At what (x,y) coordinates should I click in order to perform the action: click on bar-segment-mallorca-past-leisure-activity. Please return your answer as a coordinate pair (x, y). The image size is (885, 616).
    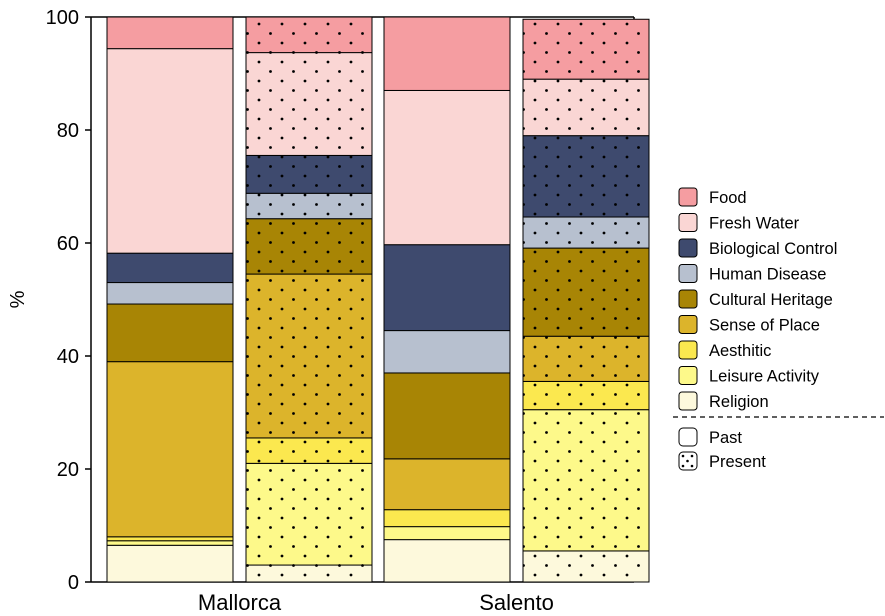
    Looking at the image, I should click on (170, 543).